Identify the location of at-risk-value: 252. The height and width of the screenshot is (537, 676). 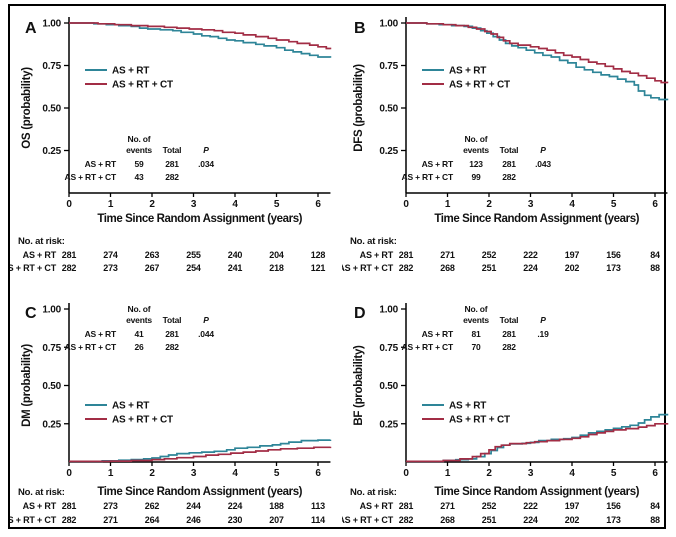
(489, 506).